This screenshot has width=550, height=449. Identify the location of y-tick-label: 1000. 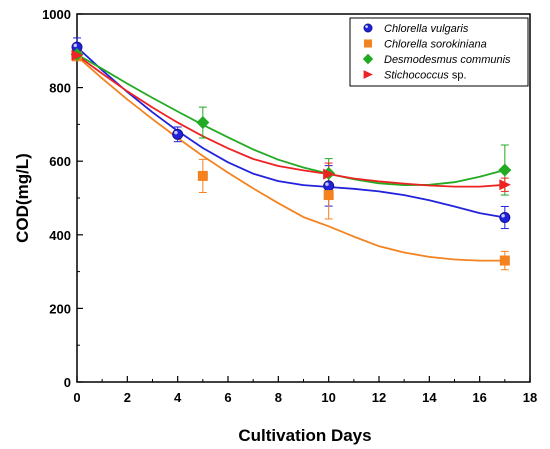
(56, 14).